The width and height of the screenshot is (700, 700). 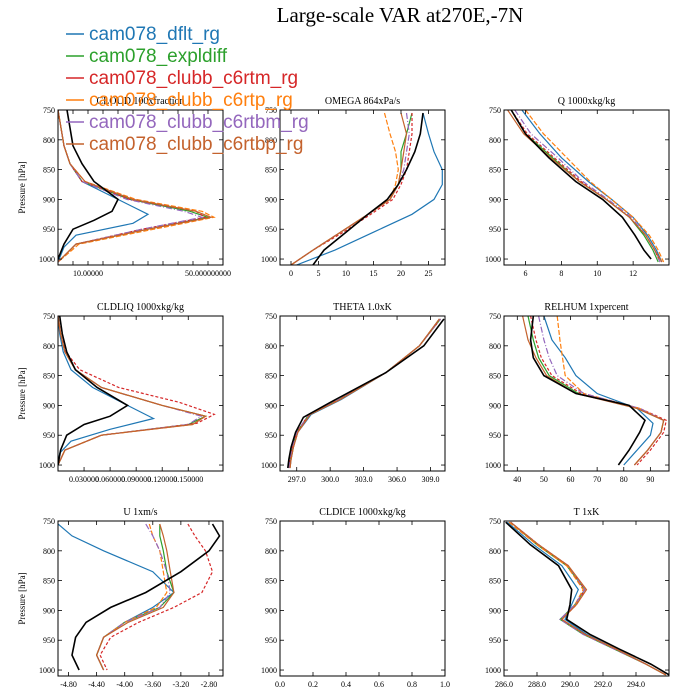 What do you see at coordinates (199, 122) in the screenshot?
I see `legend-label: cam078_clubb_c6rtbm_rg` at bounding box center [199, 122].